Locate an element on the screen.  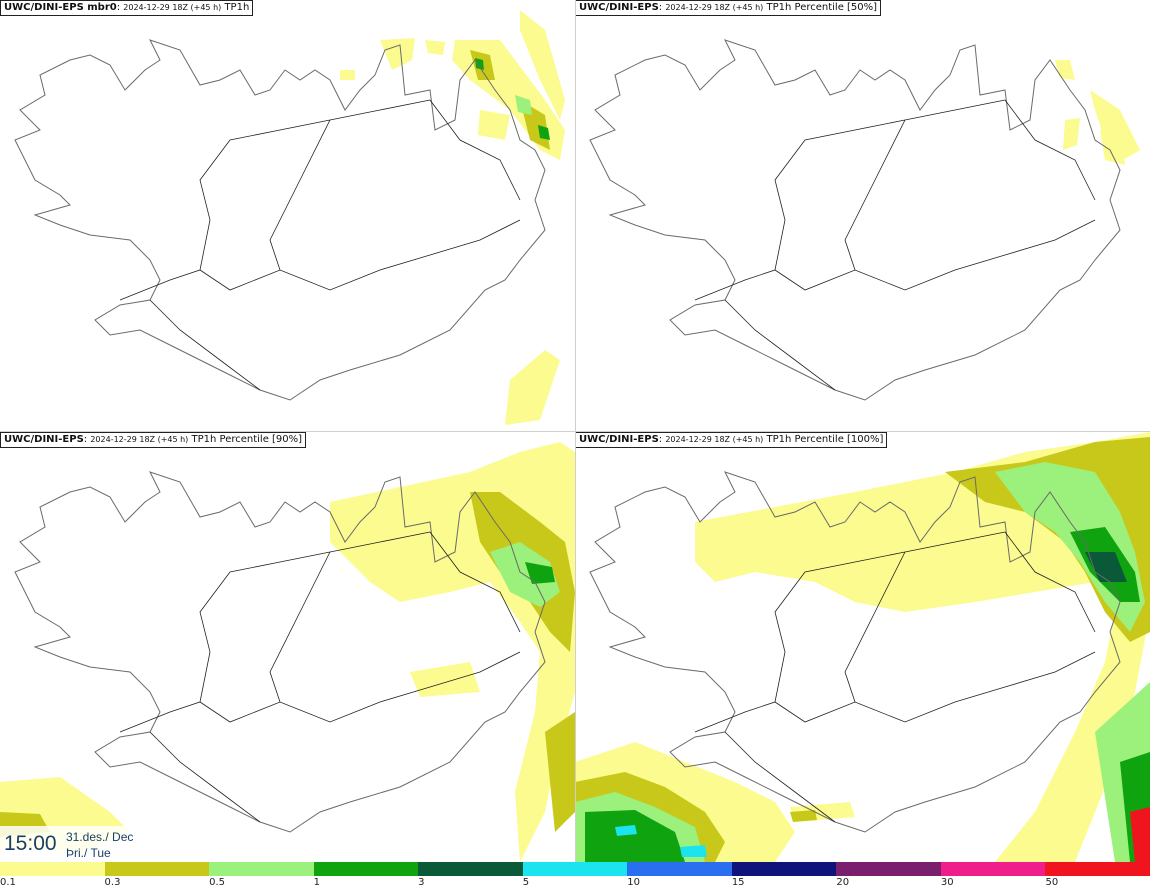
legend-tick-label: 0.3 is located at coordinates (112, 882).